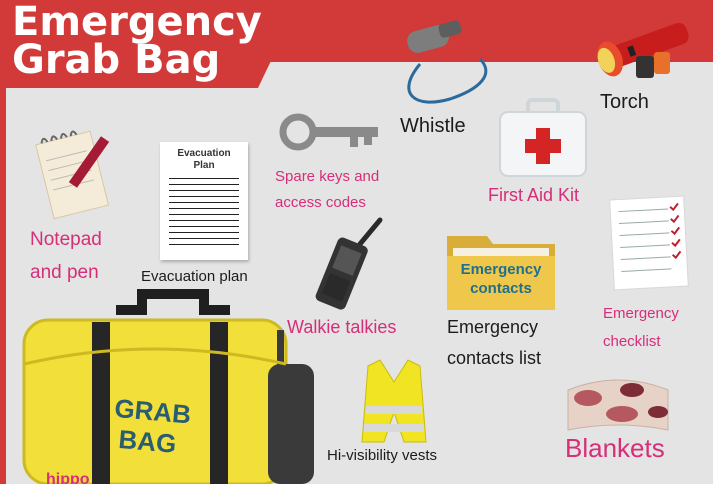  I want to click on folder-line-2: contacts, so click(501, 288).